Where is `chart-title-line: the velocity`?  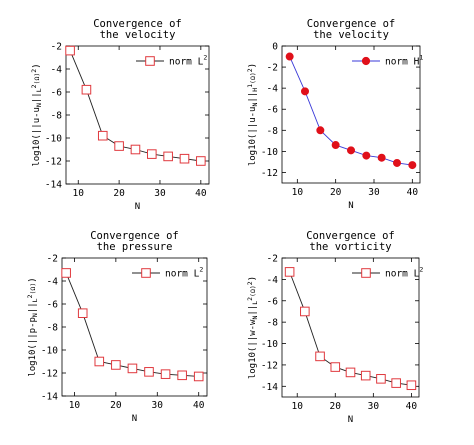 chart-title-line: the velocity is located at coordinates (351, 35).